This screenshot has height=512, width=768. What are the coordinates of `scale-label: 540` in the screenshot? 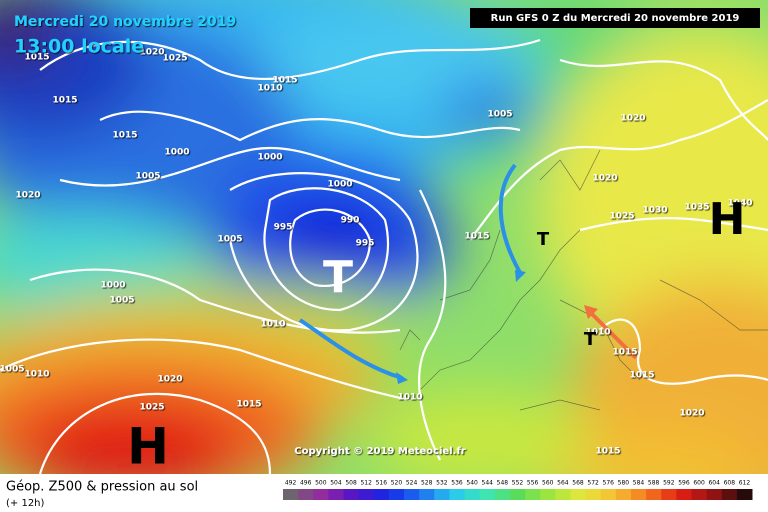 It's located at (472, 483).